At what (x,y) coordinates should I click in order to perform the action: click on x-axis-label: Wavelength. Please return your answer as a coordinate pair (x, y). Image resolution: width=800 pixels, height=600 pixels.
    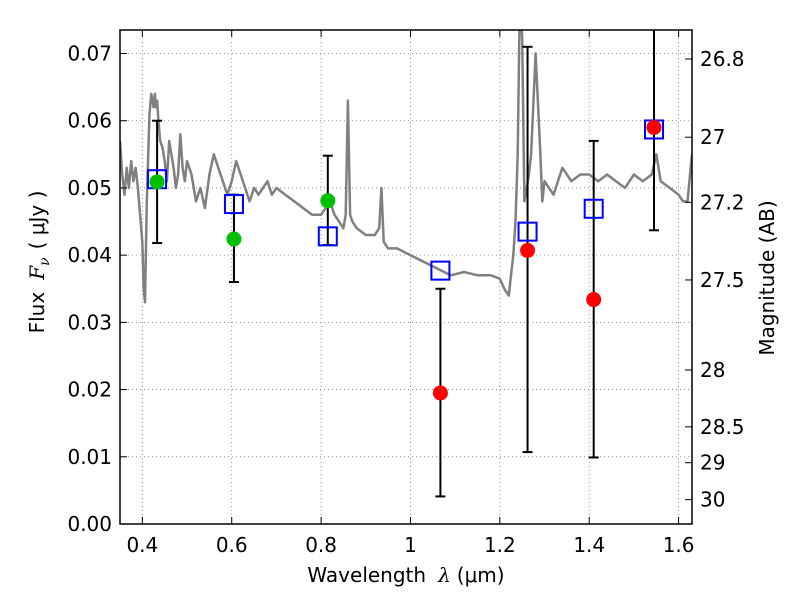
    Looking at the image, I should click on (366, 575).